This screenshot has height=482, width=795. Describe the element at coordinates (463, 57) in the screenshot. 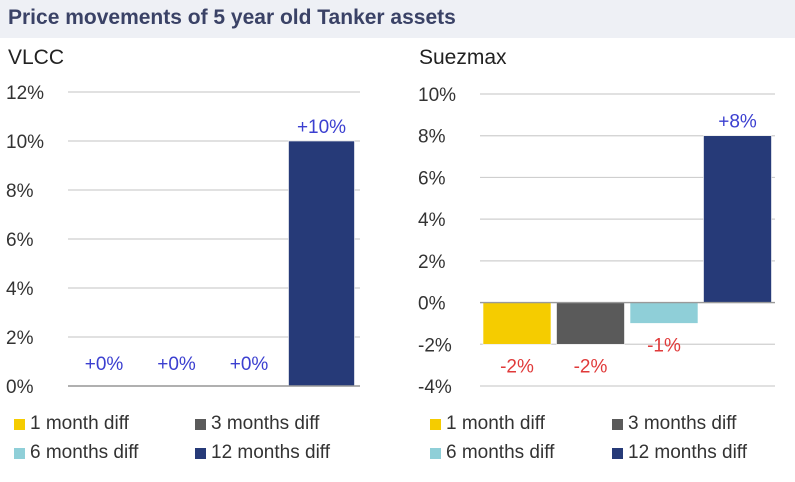

I see `suezmax-chart-title: Suezmax` at that location.